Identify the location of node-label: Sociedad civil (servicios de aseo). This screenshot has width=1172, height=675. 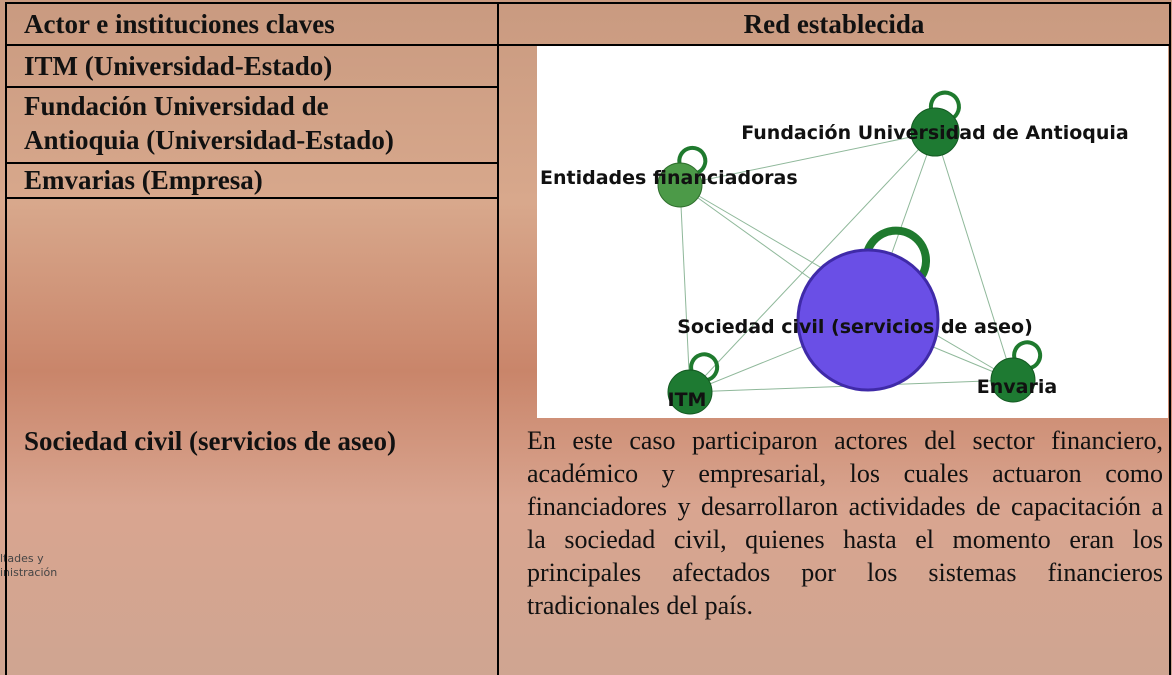
(855, 327).